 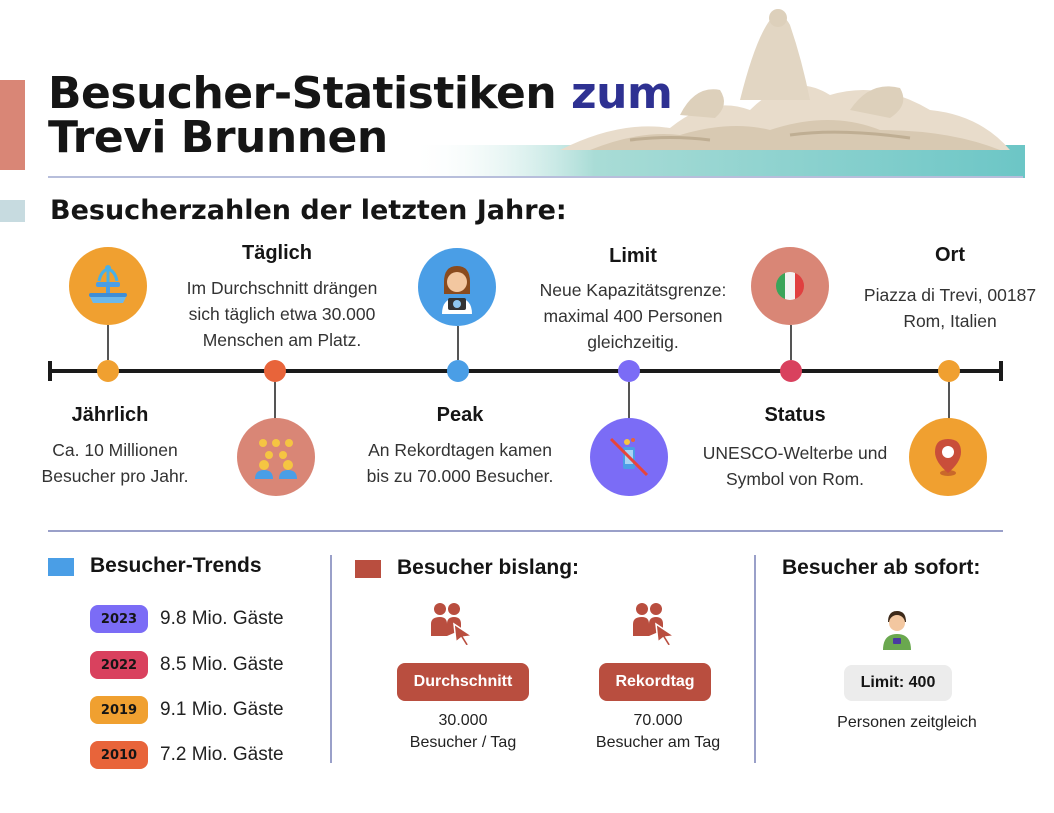 What do you see at coordinates (176, 565) in the screenshot?
I see `trends-title: Besucher-Trends` at bounding box center [176, 565].